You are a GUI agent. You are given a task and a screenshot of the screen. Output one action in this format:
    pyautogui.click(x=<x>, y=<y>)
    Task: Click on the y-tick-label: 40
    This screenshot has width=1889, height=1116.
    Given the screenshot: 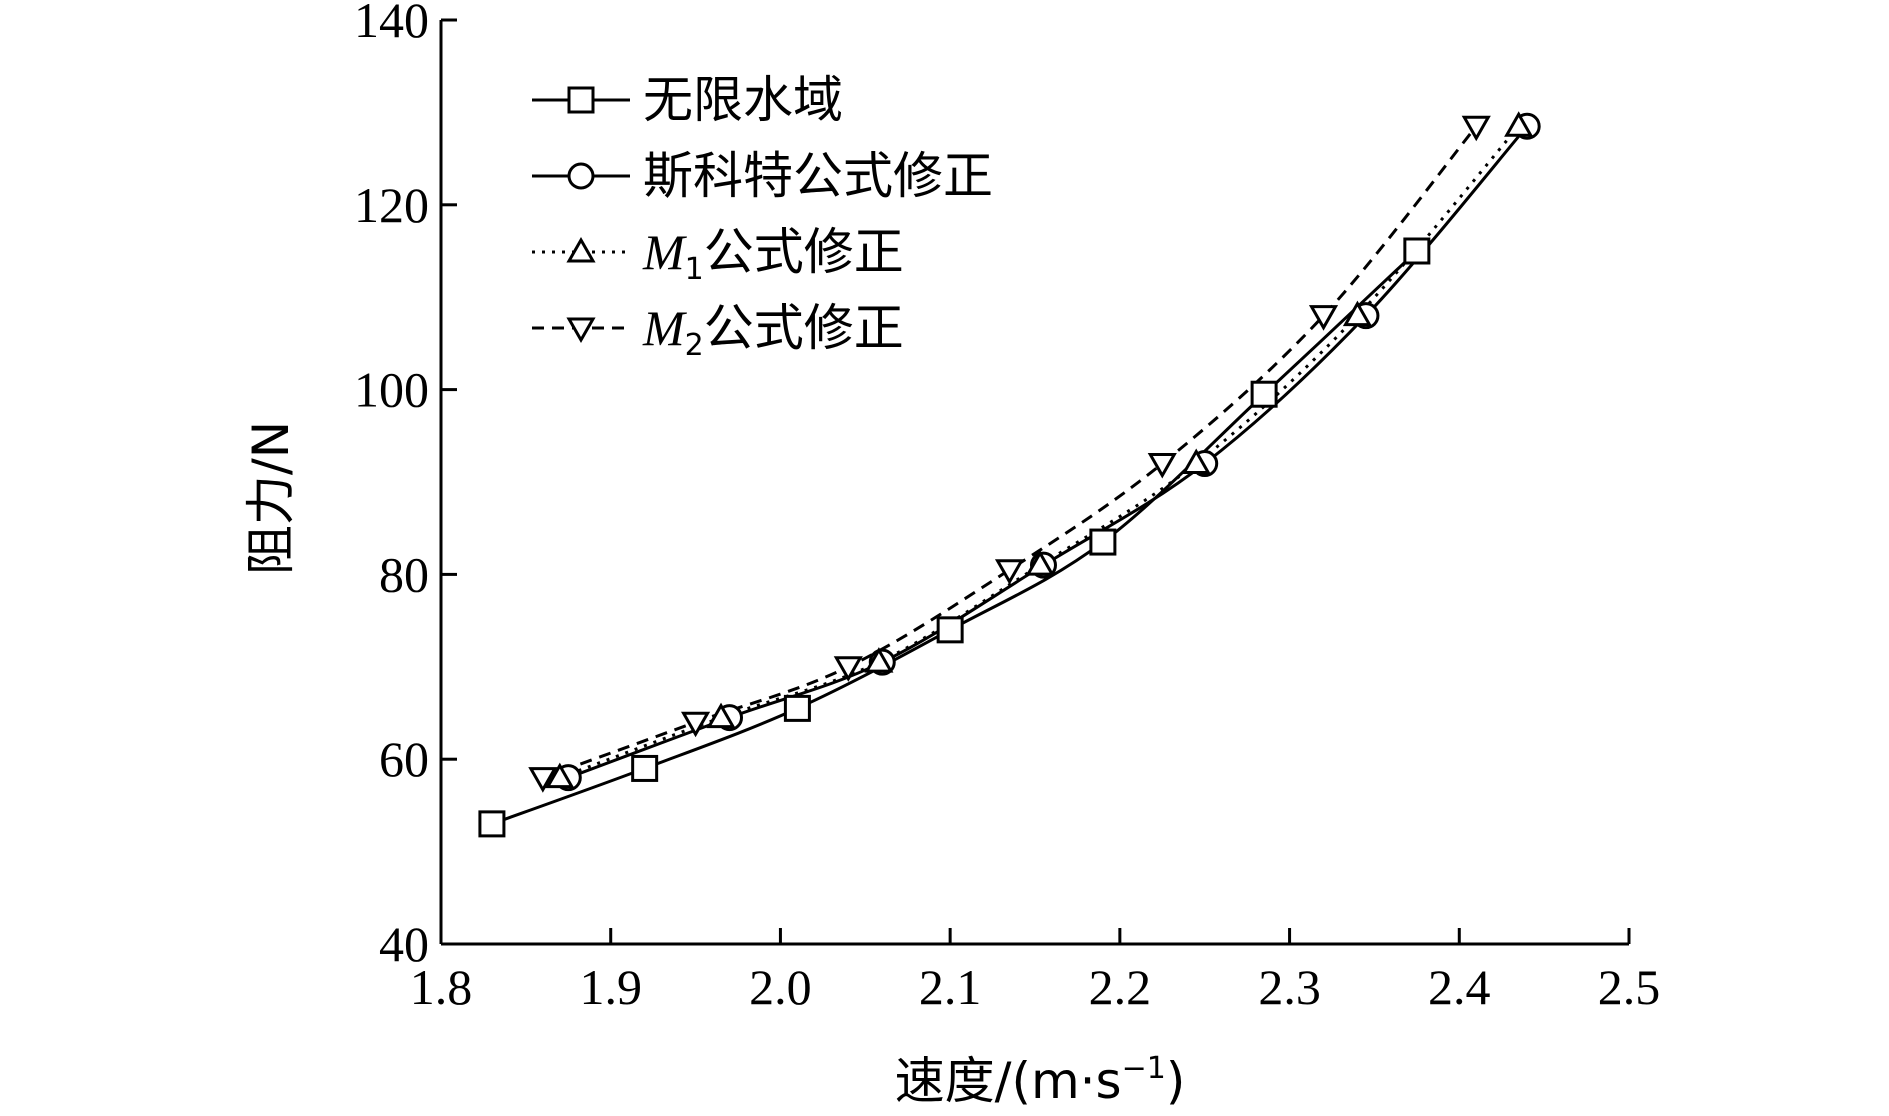 What is the action you would take?
    pyautogui.click(x=404, y=944)
    